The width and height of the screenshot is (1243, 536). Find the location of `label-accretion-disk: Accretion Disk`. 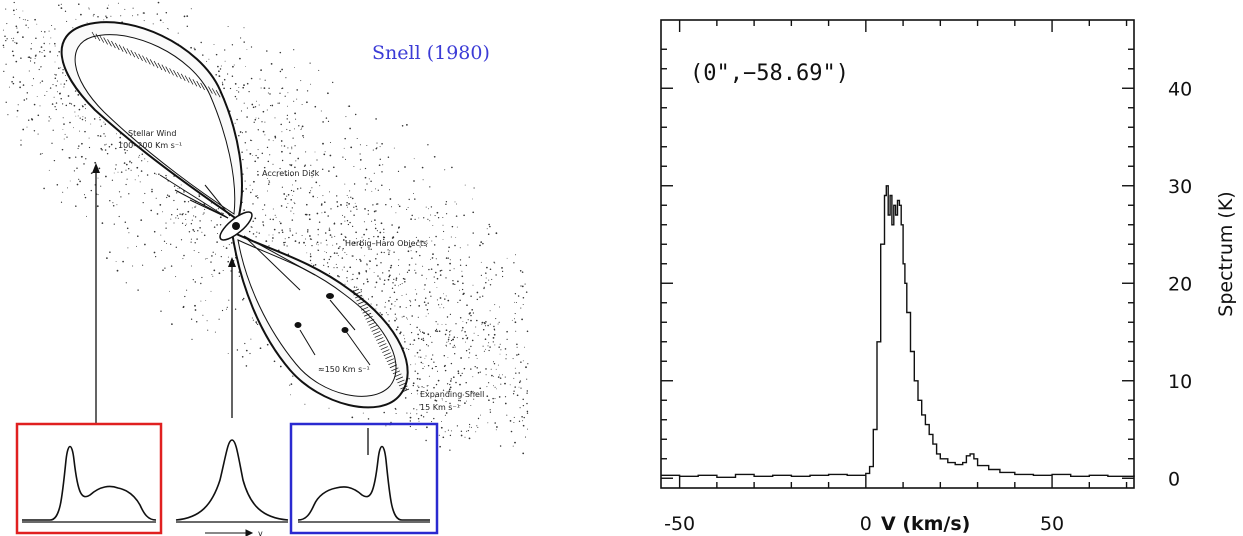

label-accretion-disk: Accretion Disk is located at coordinates (291, 173).